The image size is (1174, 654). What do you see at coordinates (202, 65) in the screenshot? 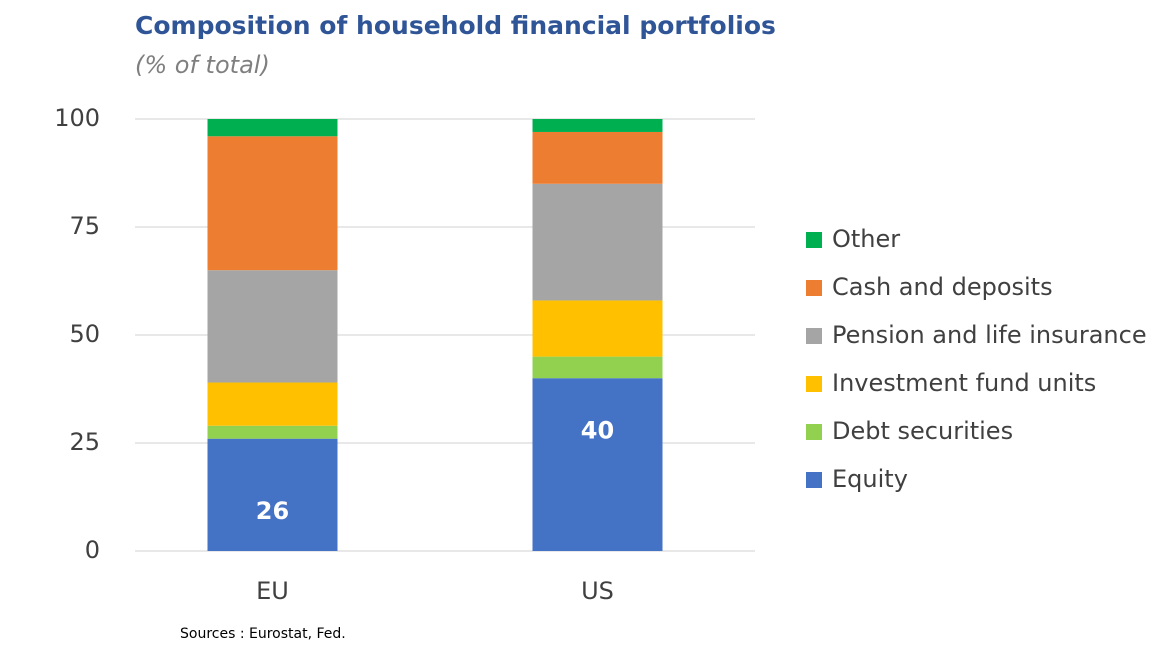
I see `chart-subtitle: (% of total)` at bounding box center [202, 65].